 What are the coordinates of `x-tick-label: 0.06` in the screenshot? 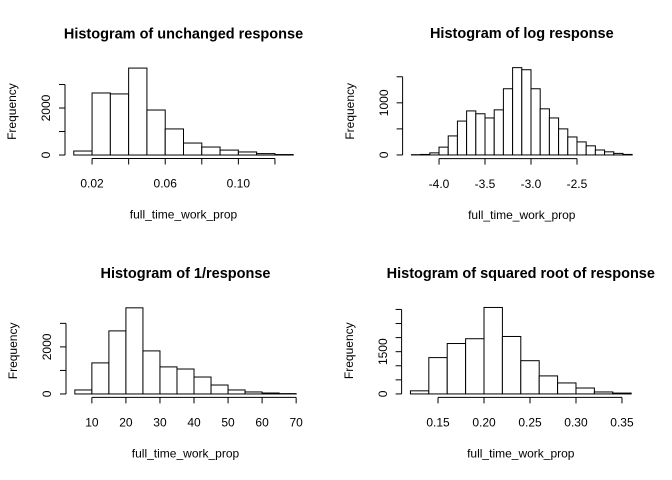 It's located at (166, 184).